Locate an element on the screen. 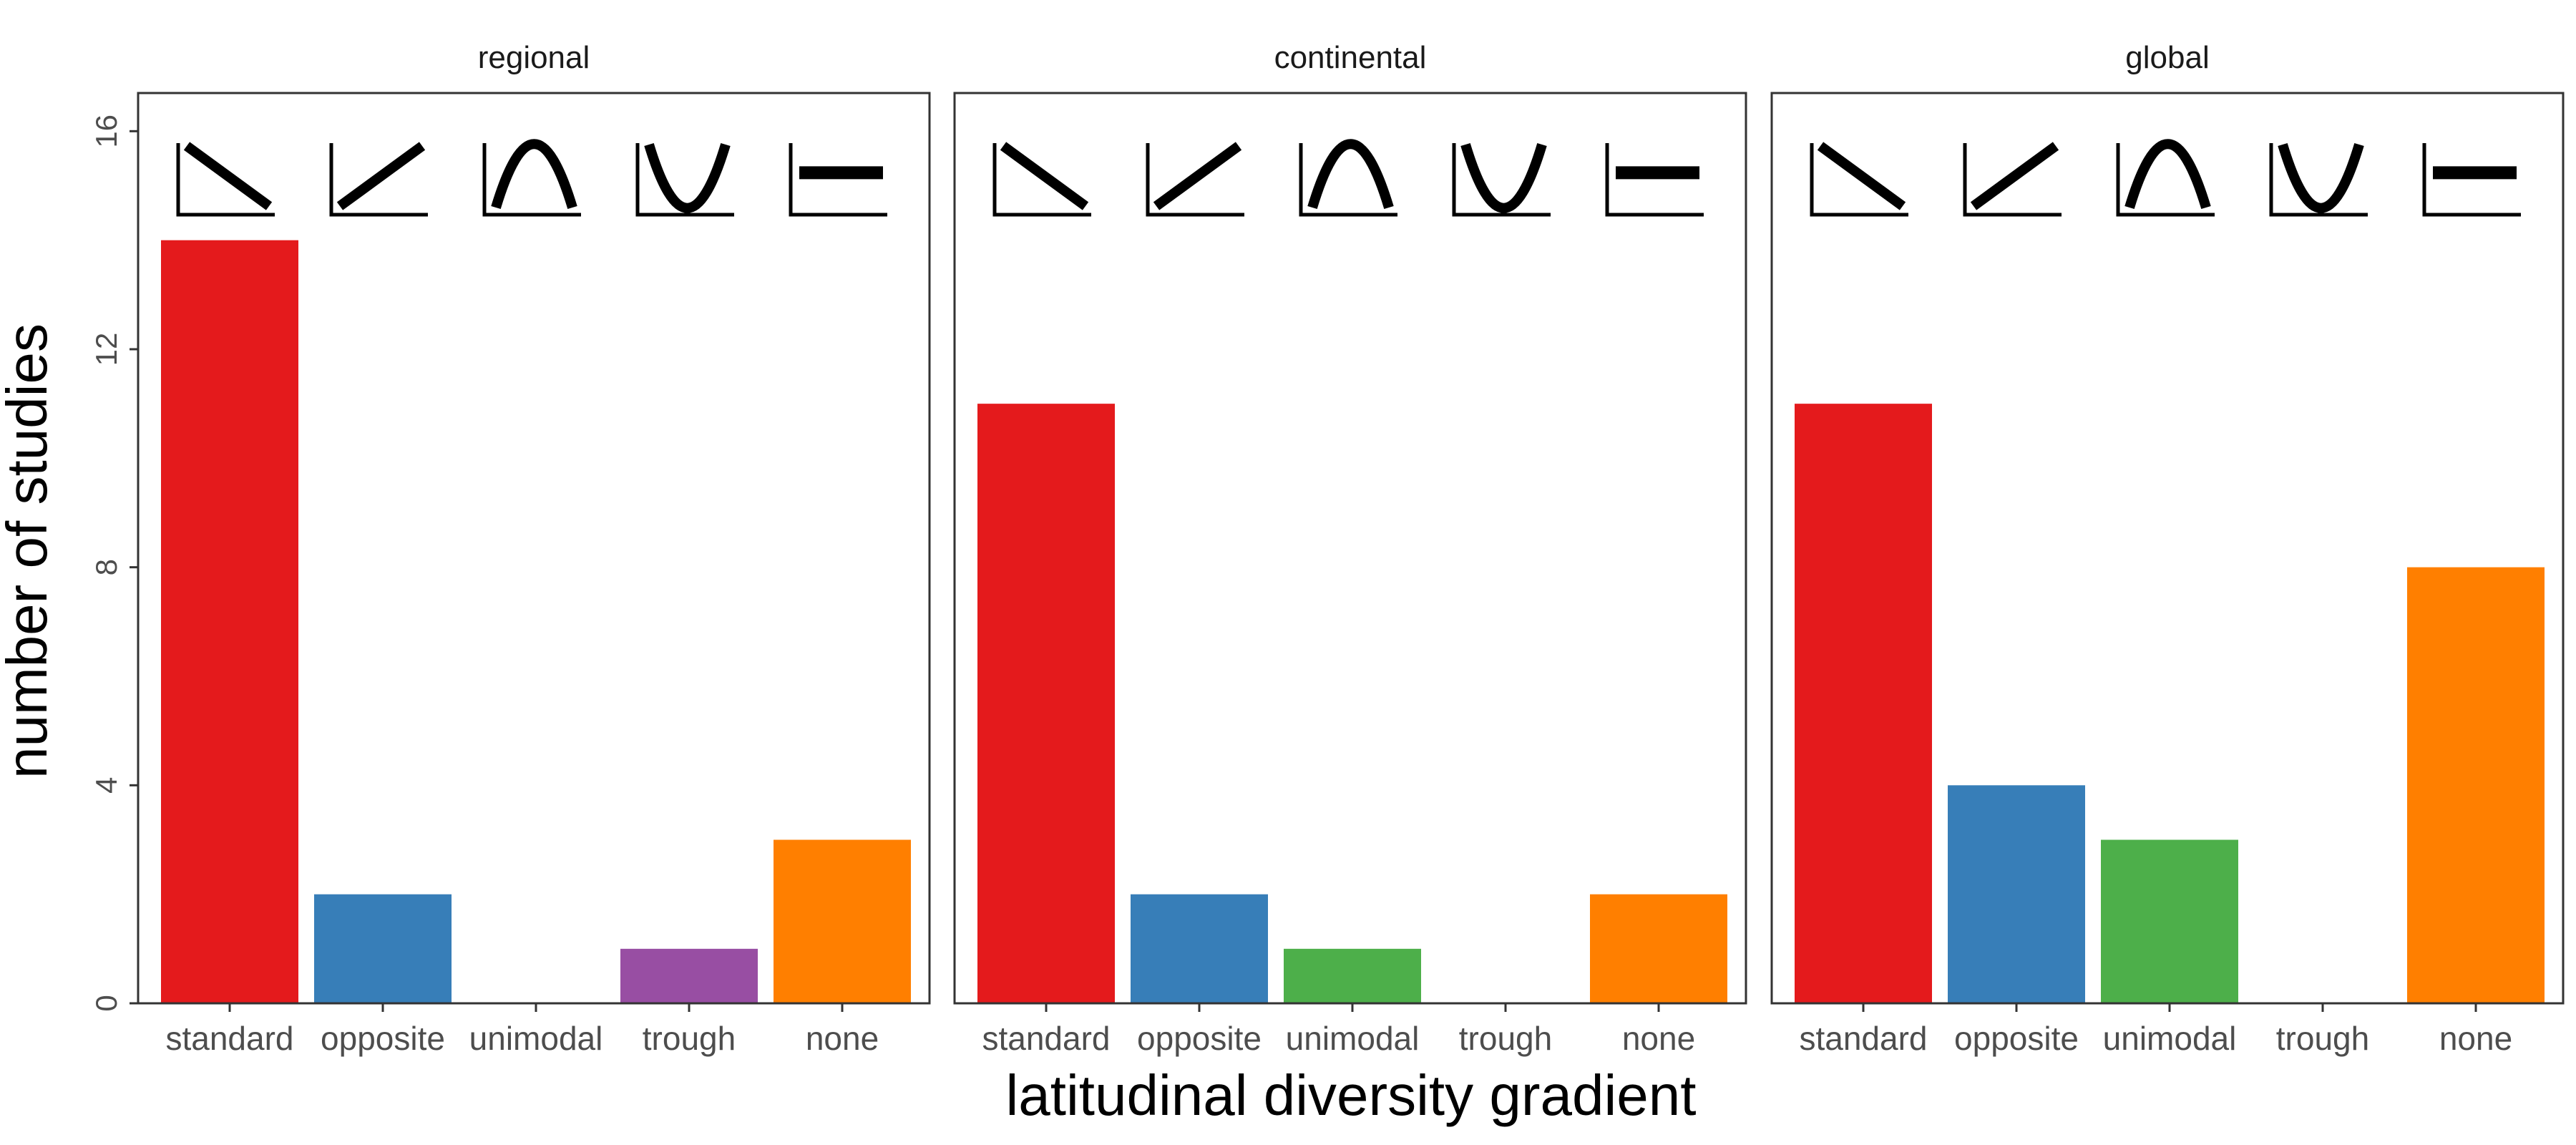  y-axis-label: number of studies is located at coordinates (29, 551).